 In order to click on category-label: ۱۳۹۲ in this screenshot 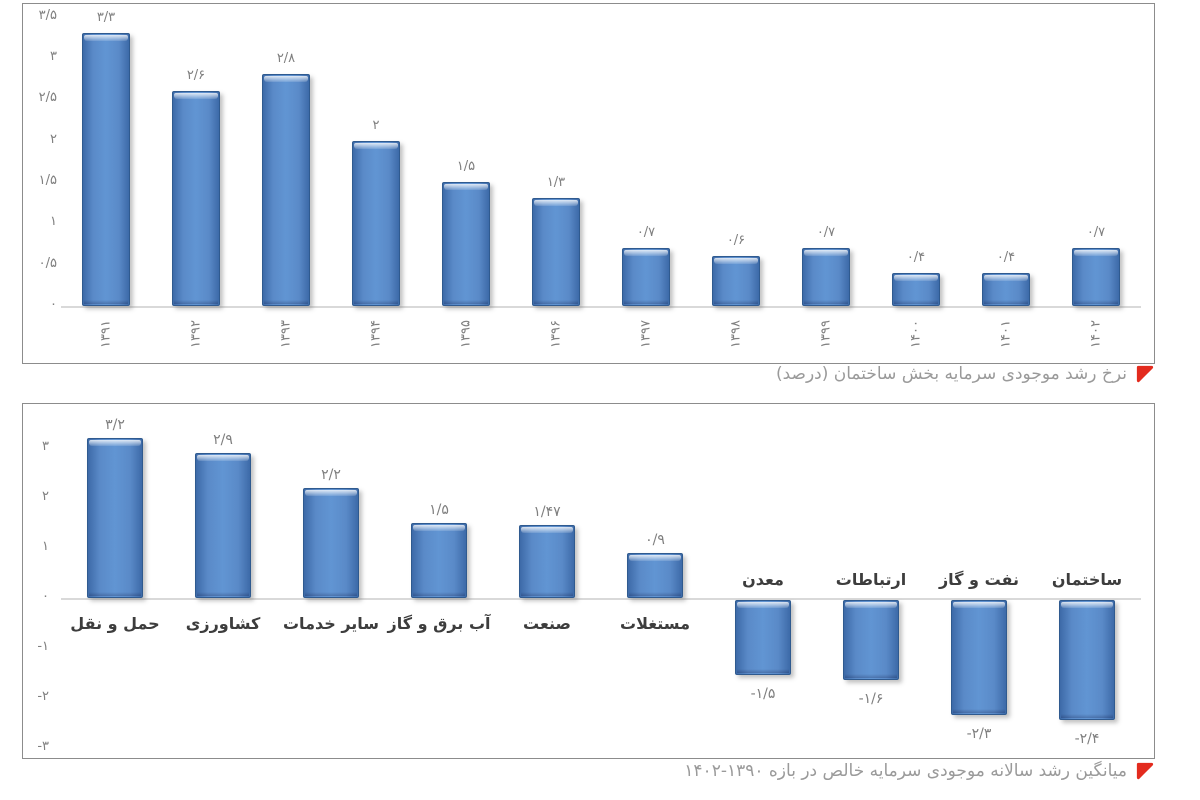, I will do `click(196, 334)`.